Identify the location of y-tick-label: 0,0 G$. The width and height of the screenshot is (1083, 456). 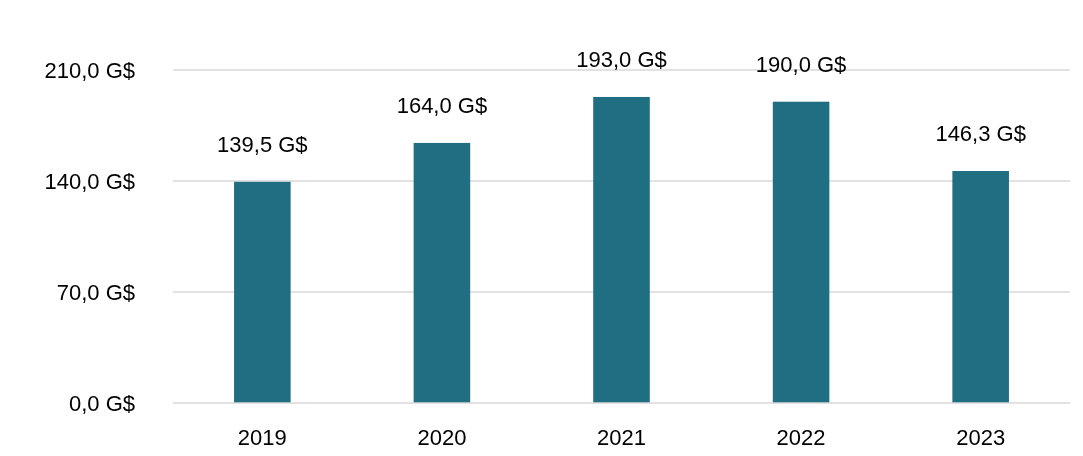
(101, 403).